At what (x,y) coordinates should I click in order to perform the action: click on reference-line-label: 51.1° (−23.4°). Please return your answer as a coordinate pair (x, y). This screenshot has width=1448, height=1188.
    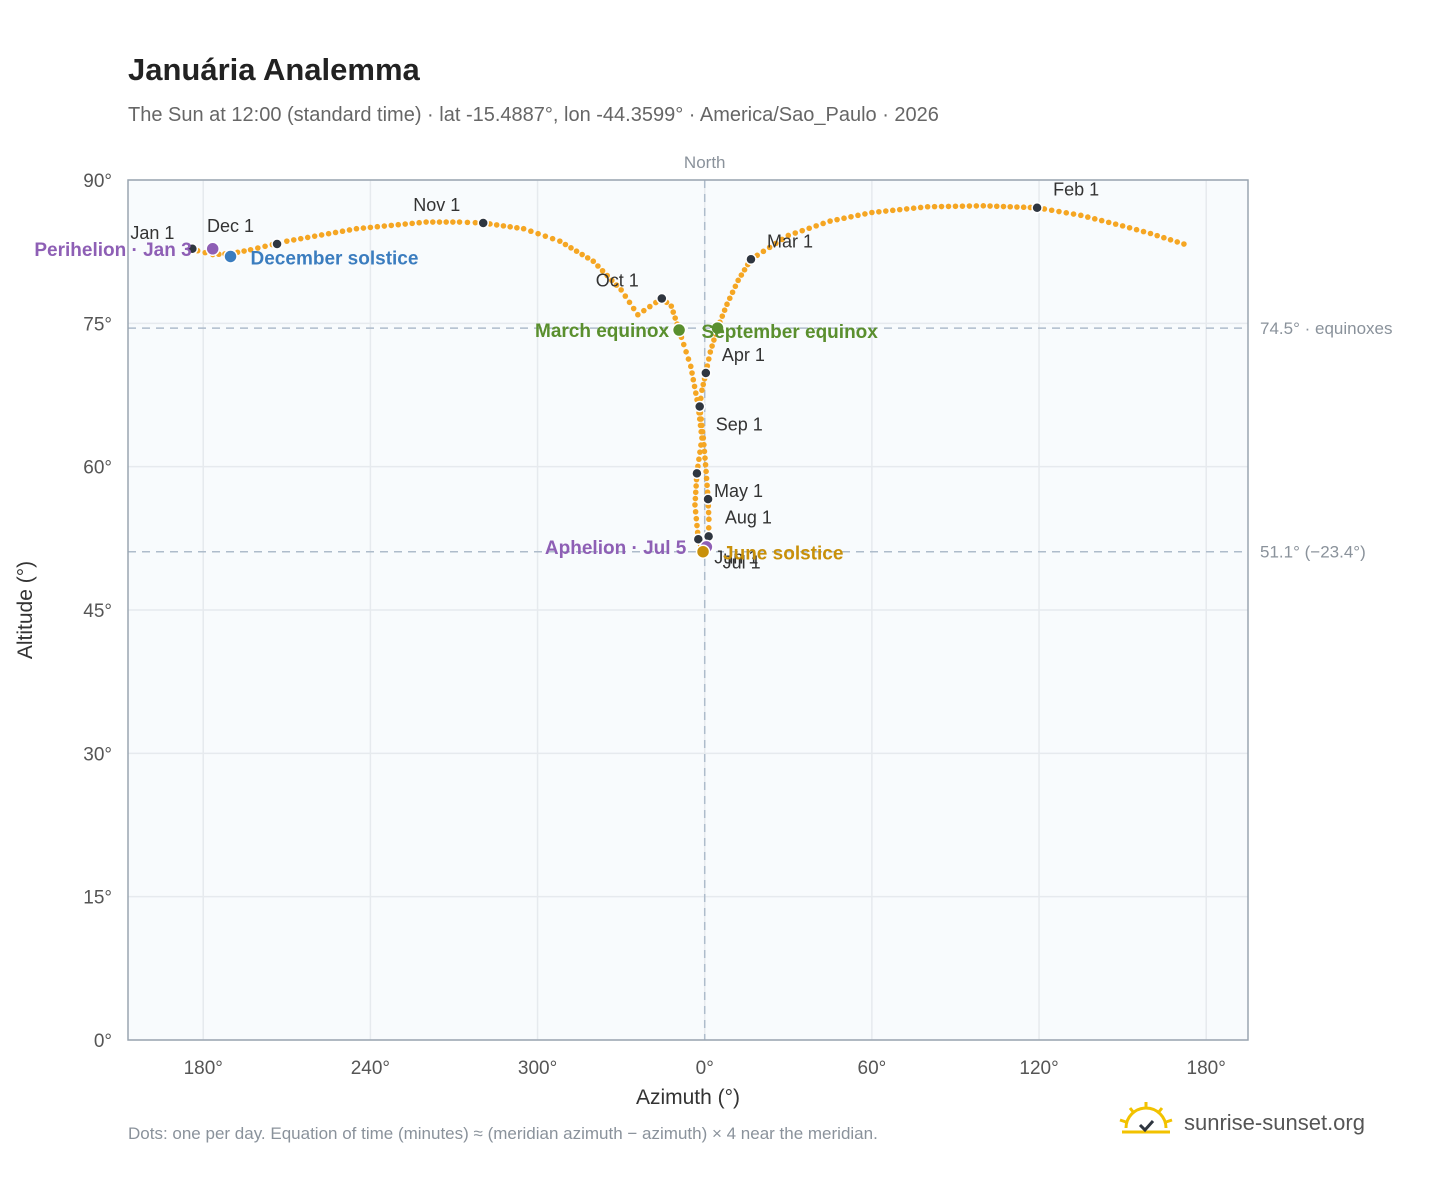
    Looking at the image, I should click on (1313, 552).